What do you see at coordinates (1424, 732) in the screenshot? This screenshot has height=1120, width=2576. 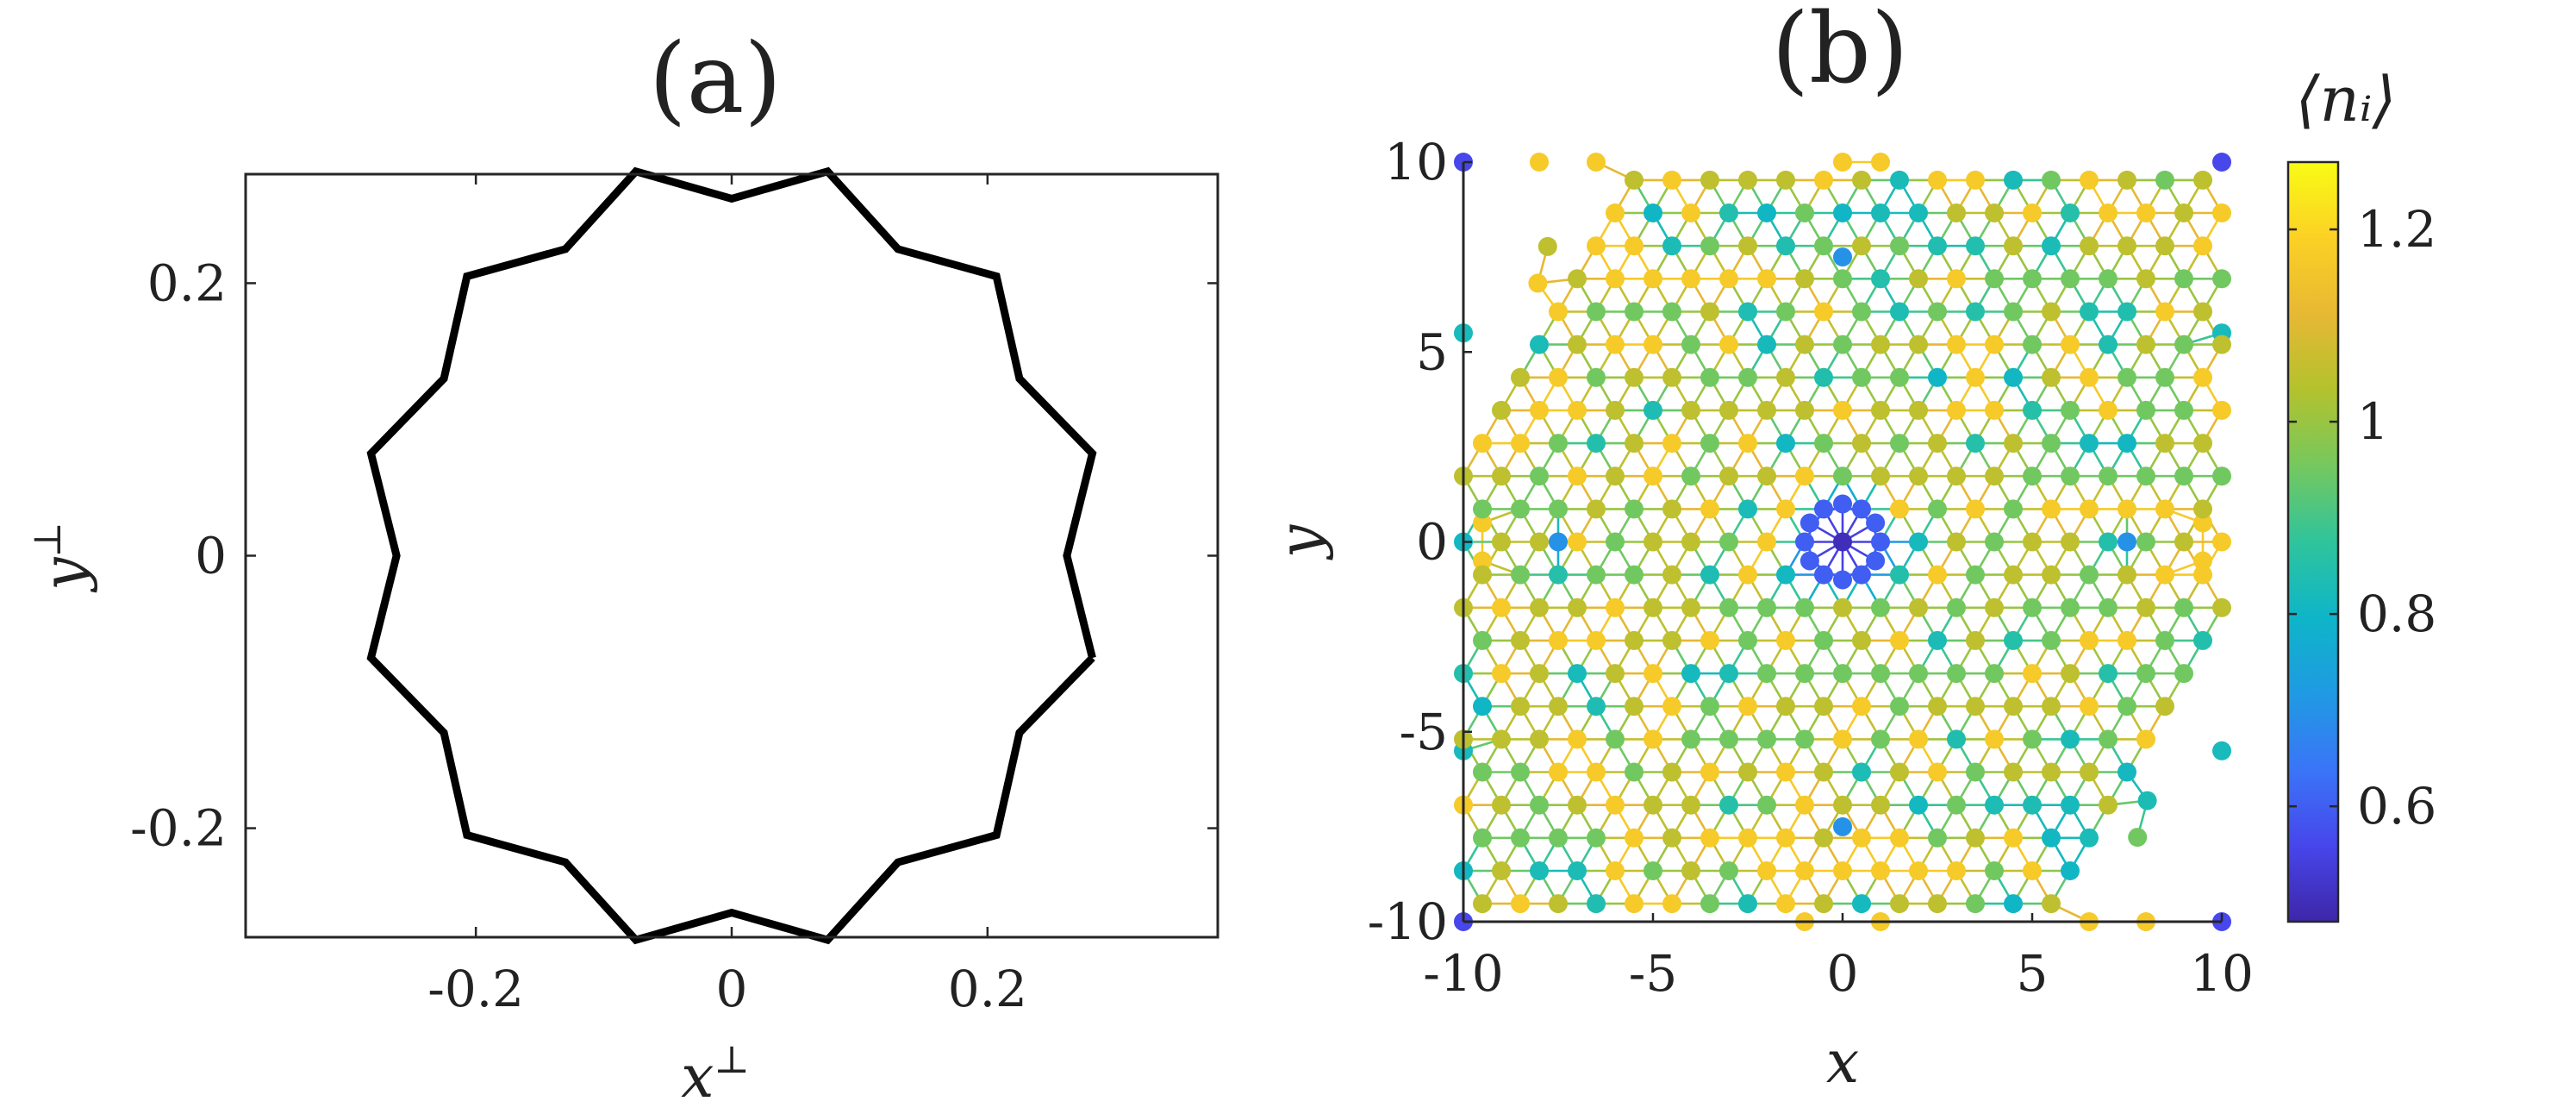 I see `panel-b-ytick-label: -5` at bounding box center [1424, 732].